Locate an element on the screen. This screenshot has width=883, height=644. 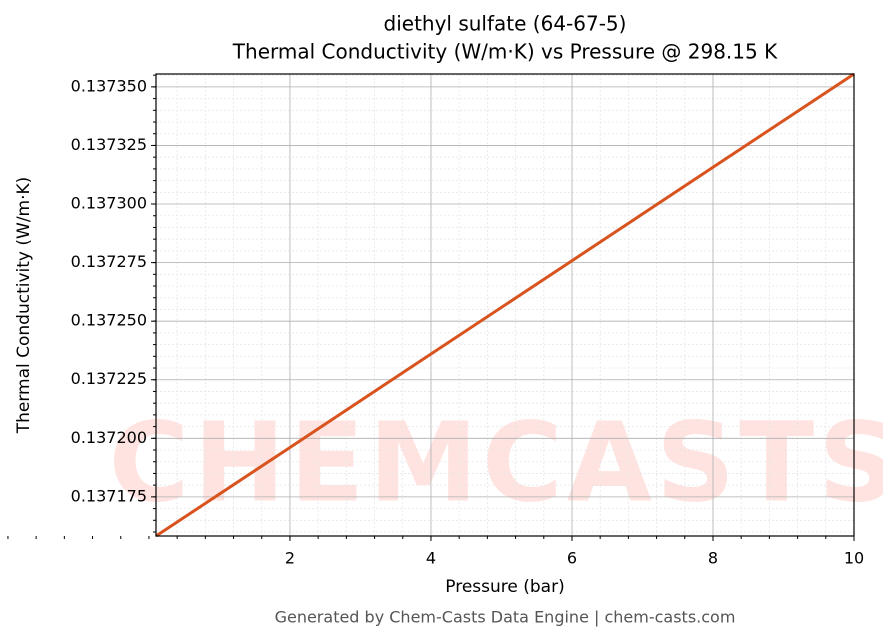
x-tick-label: 2 is located at coordinates (290, 558).